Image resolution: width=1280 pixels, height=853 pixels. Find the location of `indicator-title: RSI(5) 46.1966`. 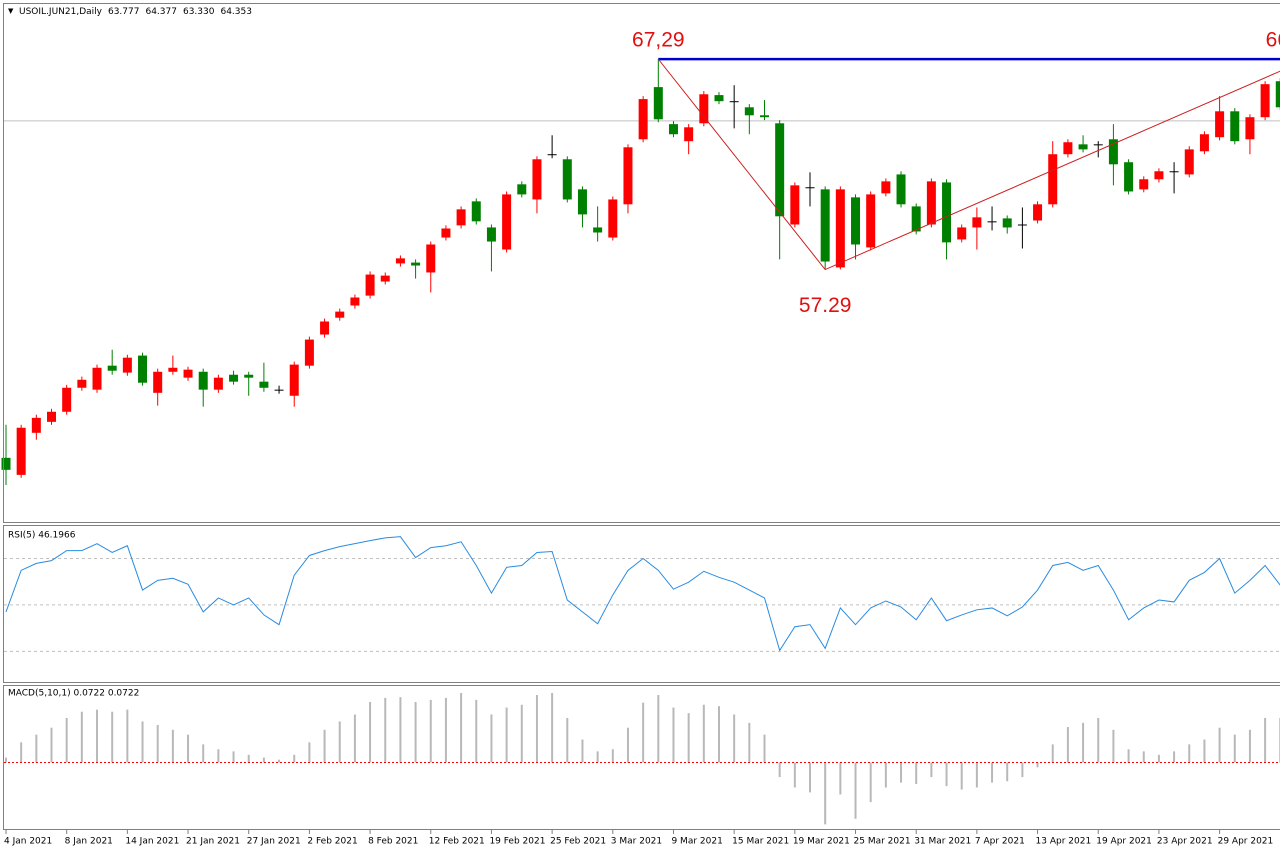

indicator-title: RSI(5) 46.1966 is located at coordinates (42, 536).